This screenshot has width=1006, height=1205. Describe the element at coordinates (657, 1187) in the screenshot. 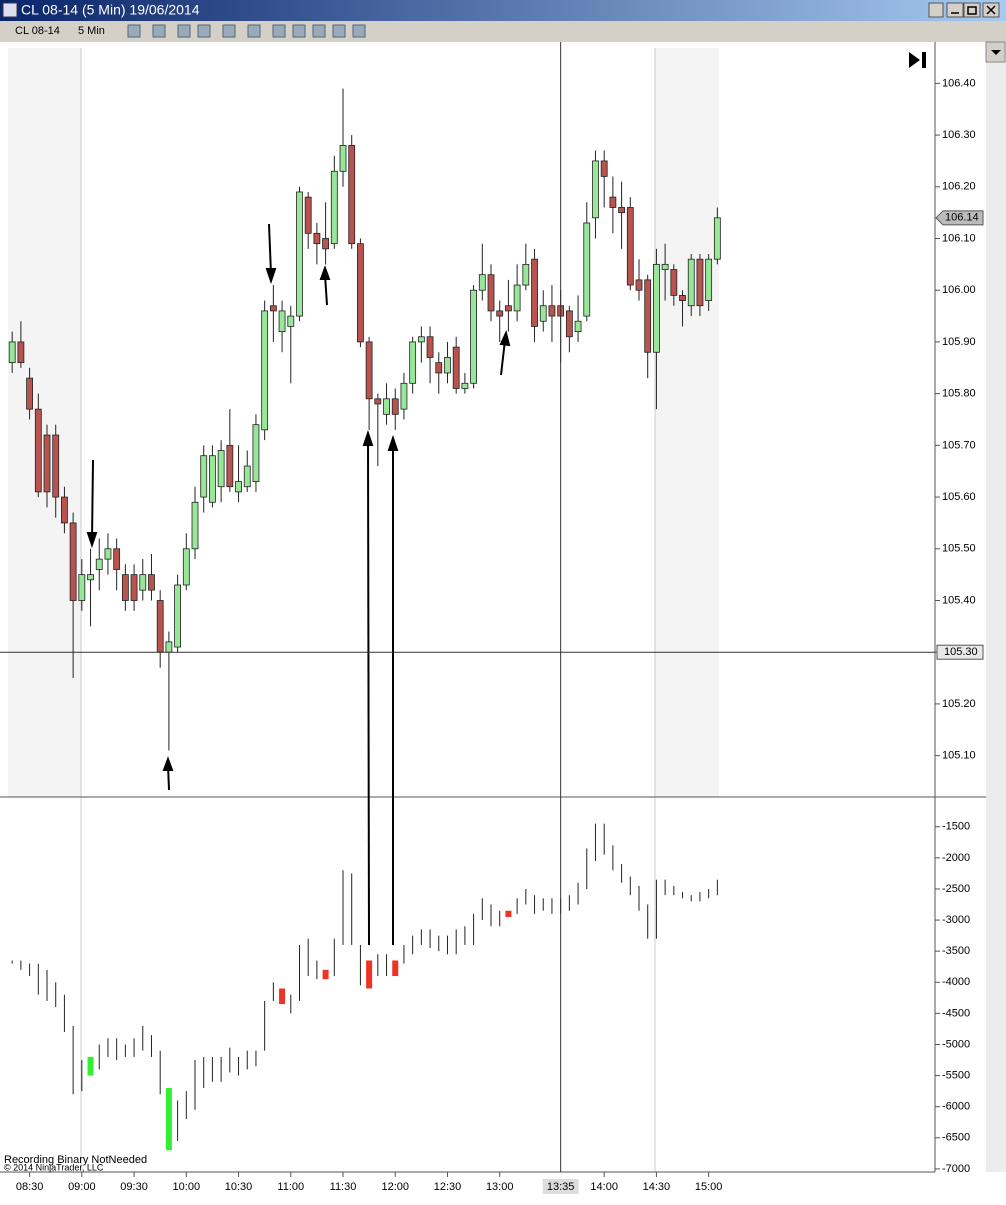

I see `x-tick-label: 14:30` at that location.